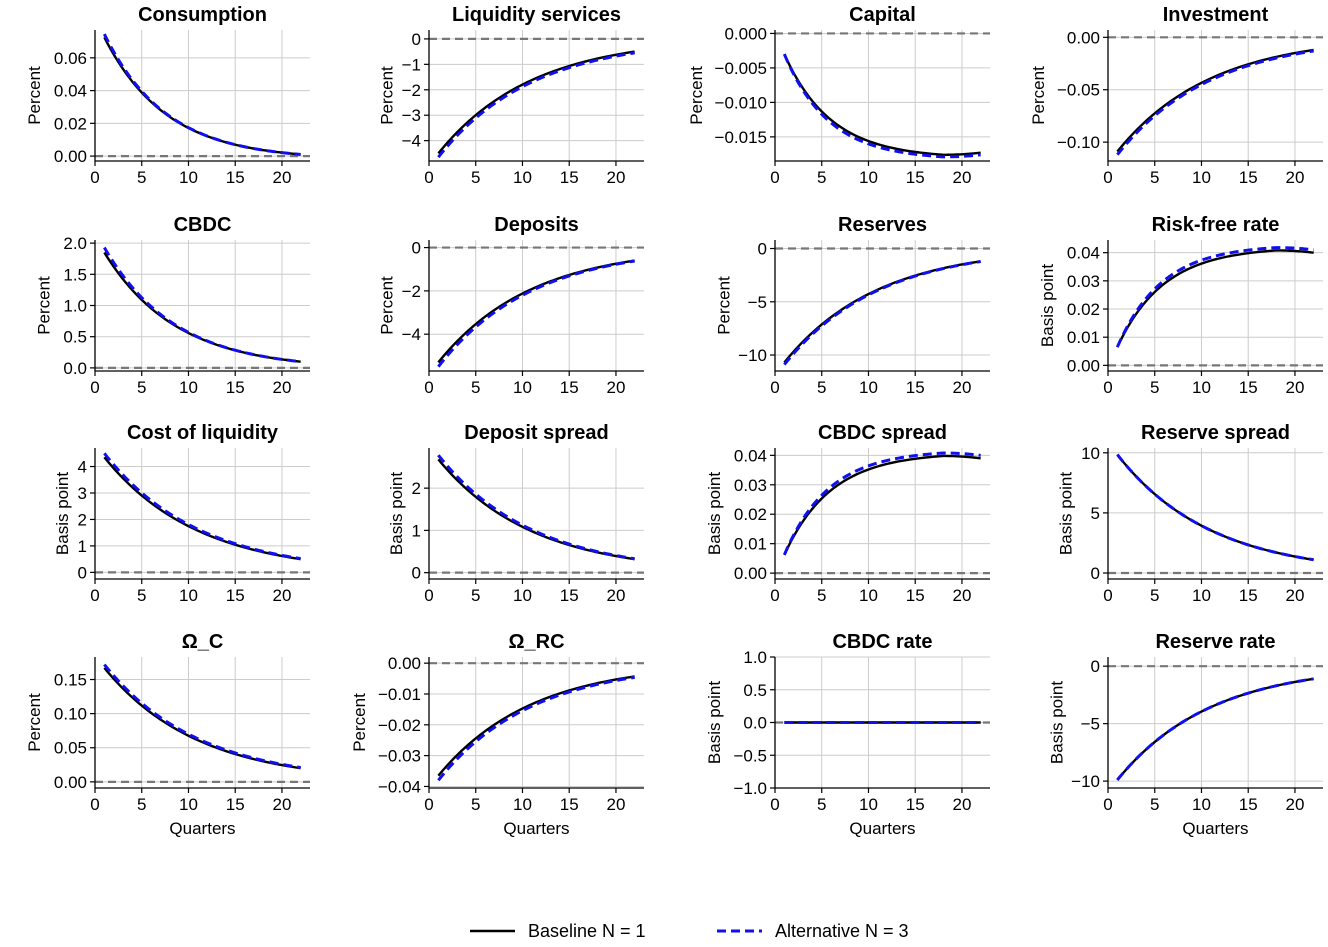  I want to click on y-tick-label: −0.01, so click(399, 694).